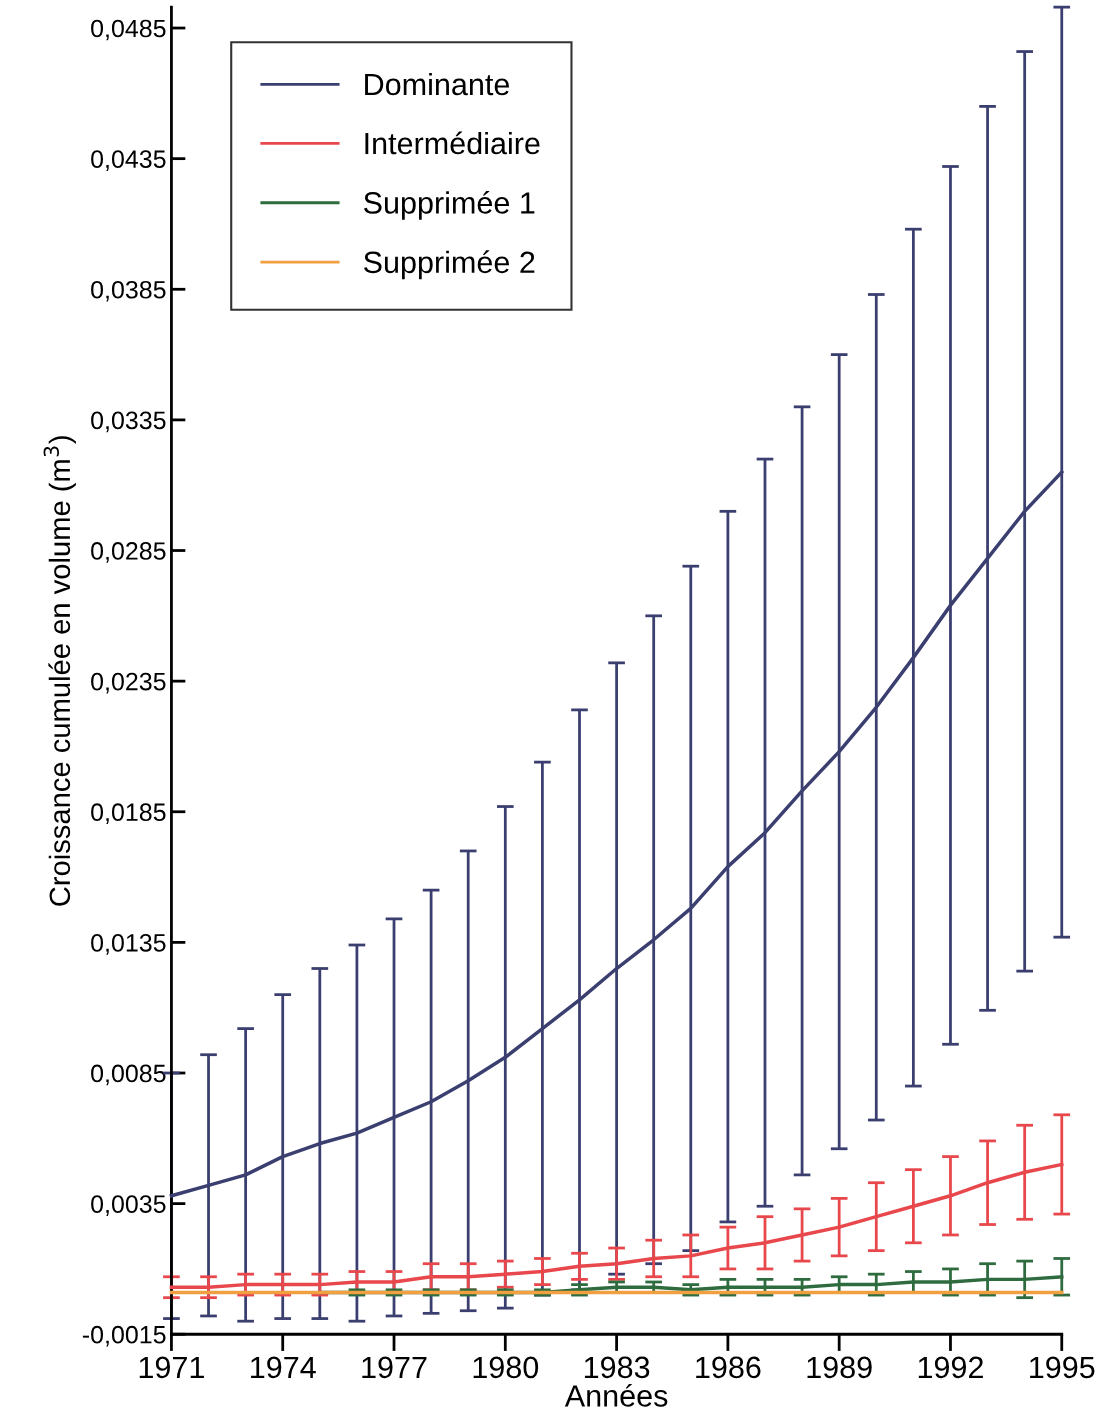 This screenshot has height=1427, width=1106. I want to click on y-tick-label: -0,0015, so click(124, 1336).